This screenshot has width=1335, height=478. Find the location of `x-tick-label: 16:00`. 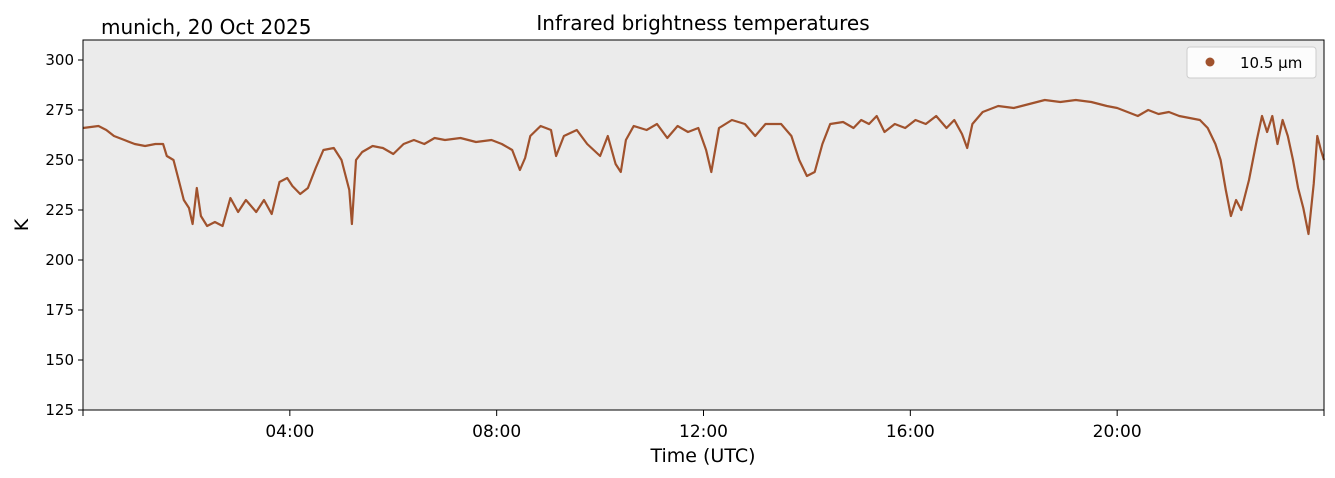

x-tick-label: 16:00 is located at coordinates (910, 432).